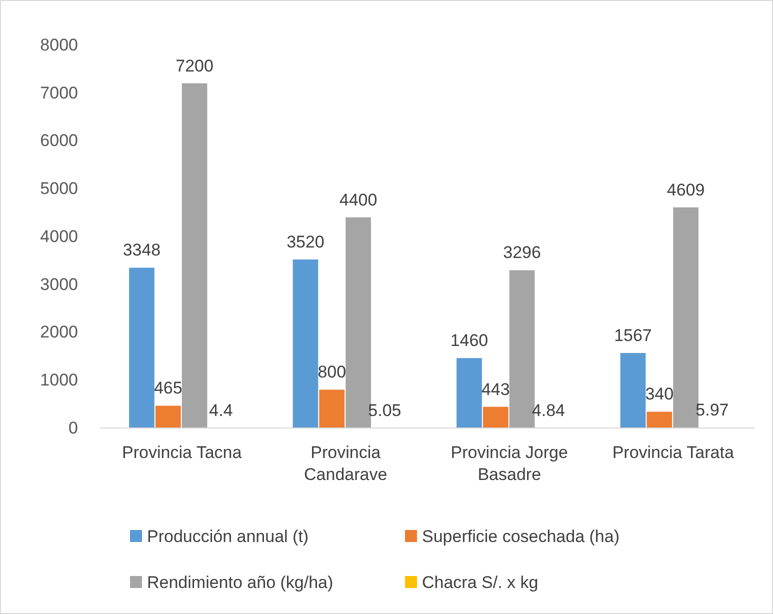 Image resolution: width=773 pixels, height=614 pixels. Describe the element at coordinates (469, 340) in the screenshot. I see `data-label: 1460` at that location.